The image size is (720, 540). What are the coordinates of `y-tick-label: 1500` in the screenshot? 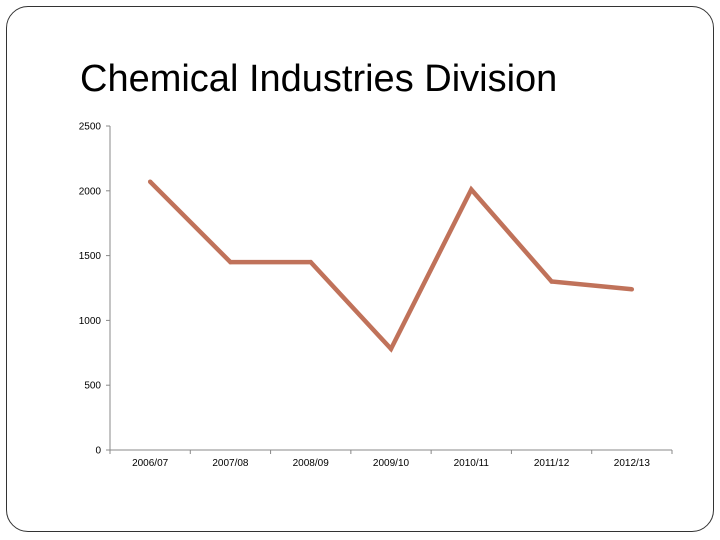 It's located at (90, 256).